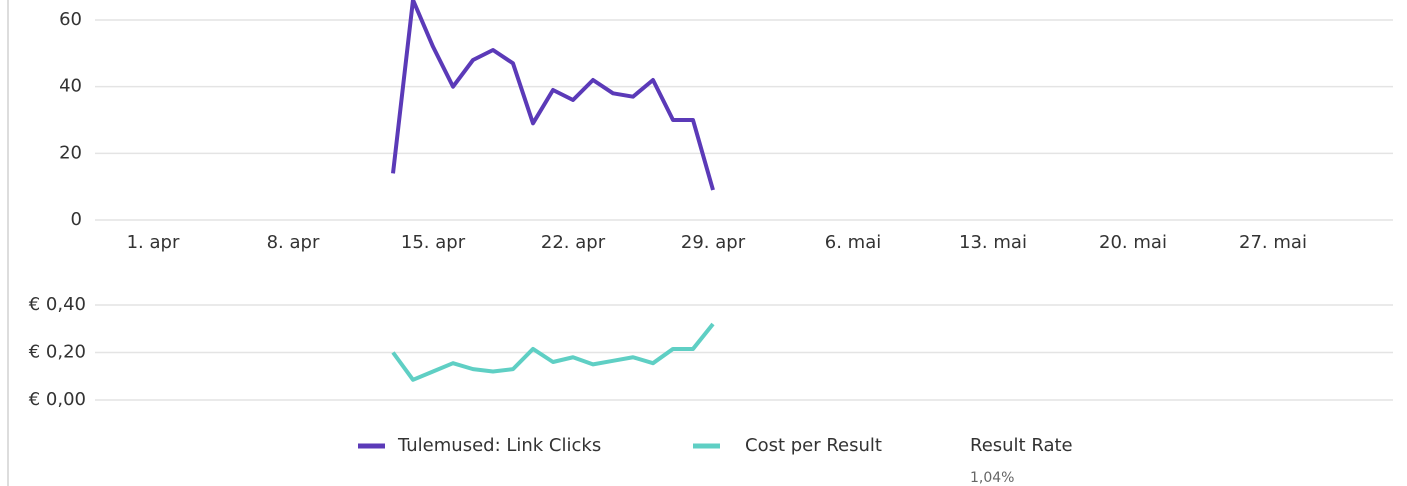 The height and width of the screenshot is (486, 1407). What do you see at coordinates (57, 304) in the screenshot?
I see `y-tick-label: € 0,40` at bounding box center [57, 304].